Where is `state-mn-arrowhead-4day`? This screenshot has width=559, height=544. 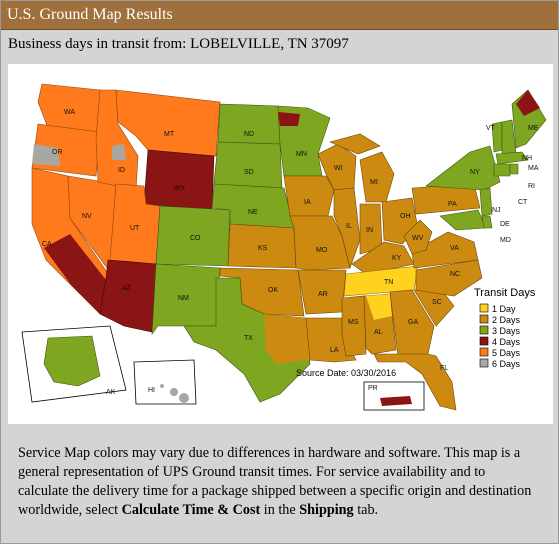 state-mn-arrowhead-4day is located at coordinates (289, 119).